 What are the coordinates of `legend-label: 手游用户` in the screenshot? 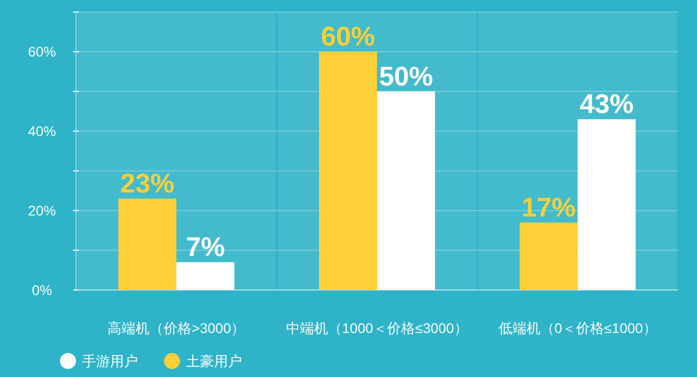 It's located at (110, 361).